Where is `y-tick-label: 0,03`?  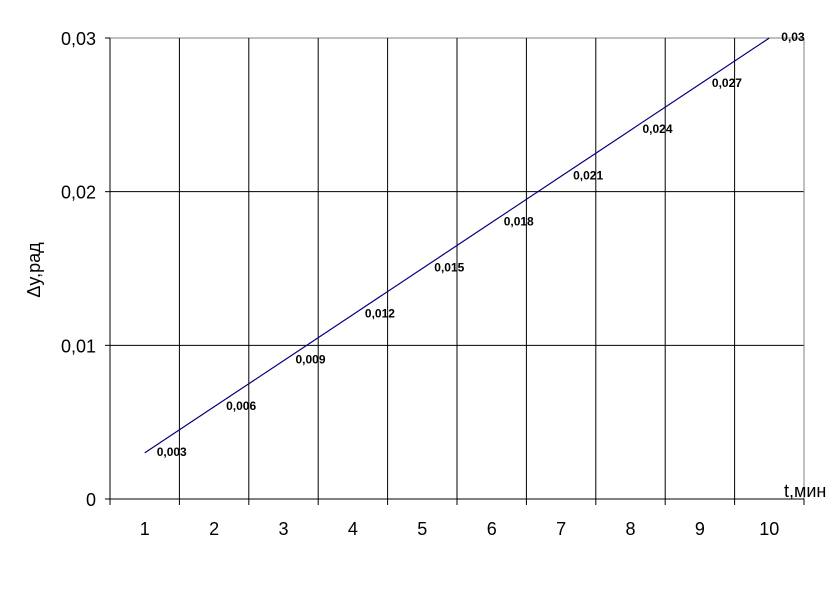 y-tick-label: 0,03 is located at coordinates (78, 39).